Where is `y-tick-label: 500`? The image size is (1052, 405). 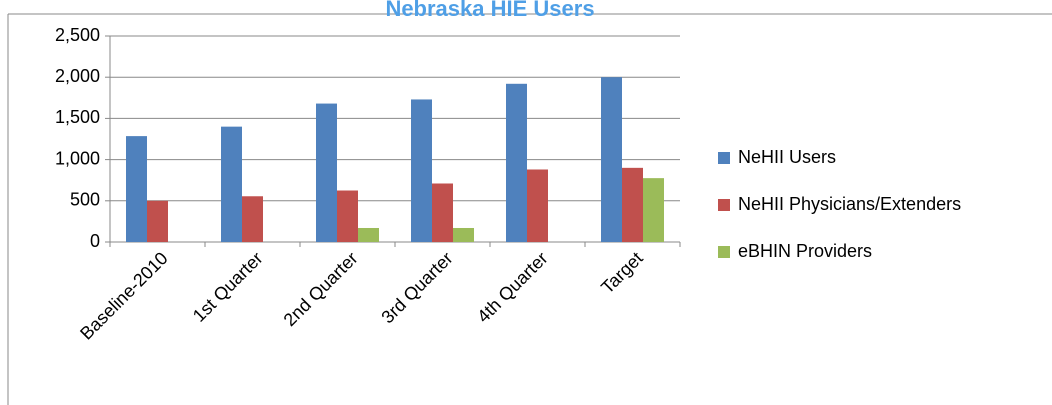 y-tick-label: 500 is located at coordinates (85, 200).